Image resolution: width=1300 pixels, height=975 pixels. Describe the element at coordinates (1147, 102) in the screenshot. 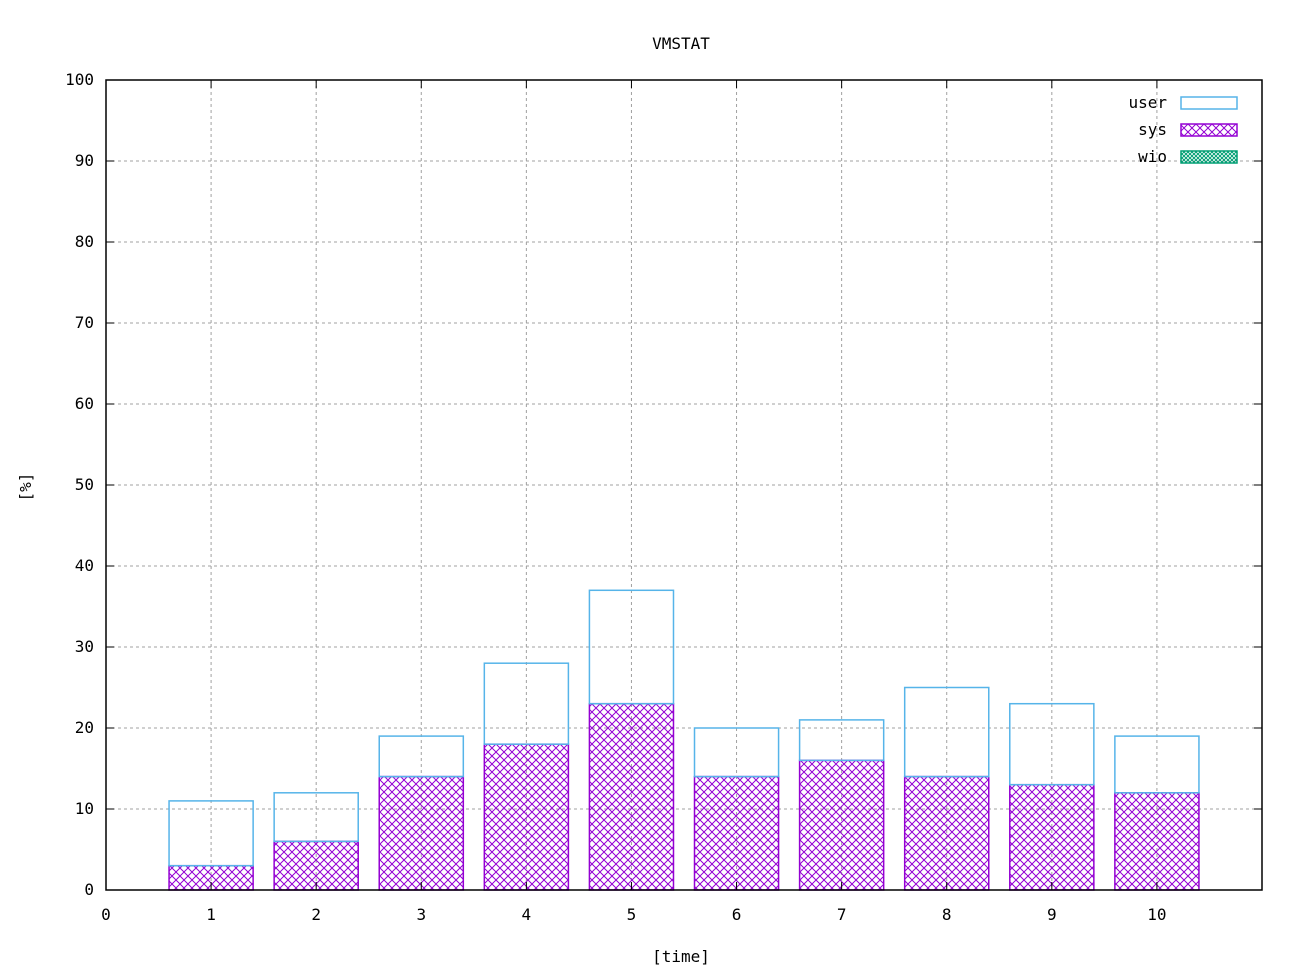

I see `legend-label-user: user` at that location.